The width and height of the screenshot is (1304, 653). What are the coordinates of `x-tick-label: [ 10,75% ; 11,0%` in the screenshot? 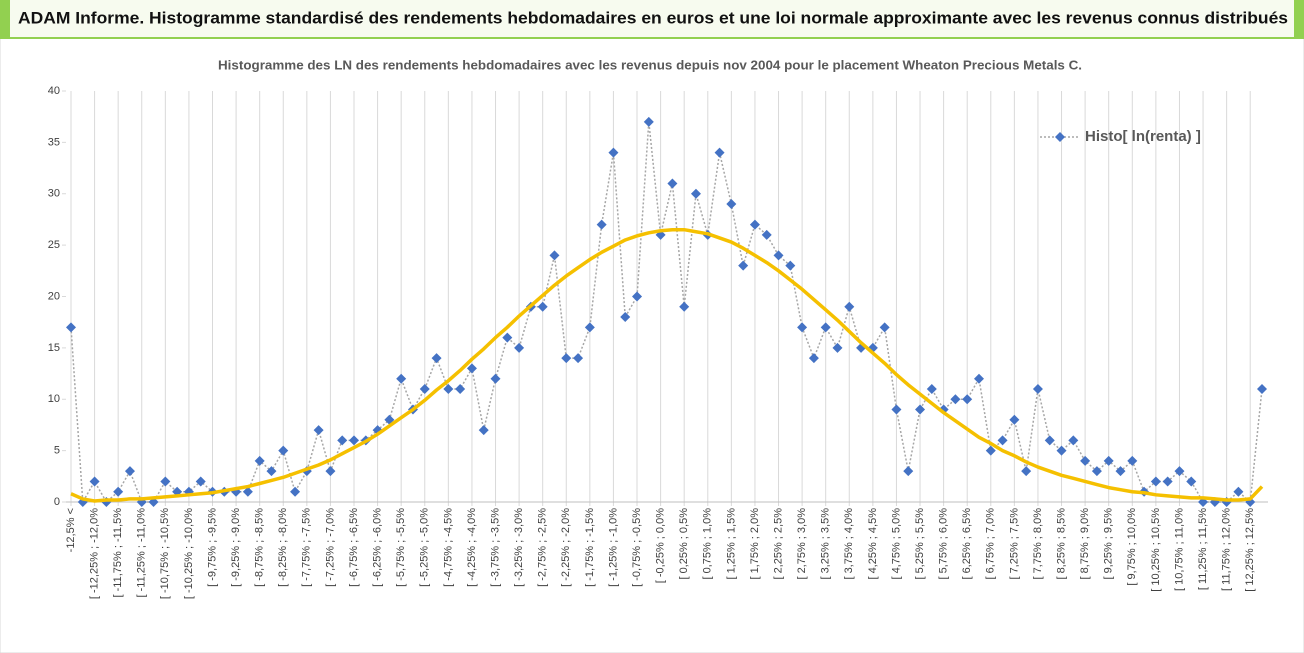 It's located at (1179, 549).